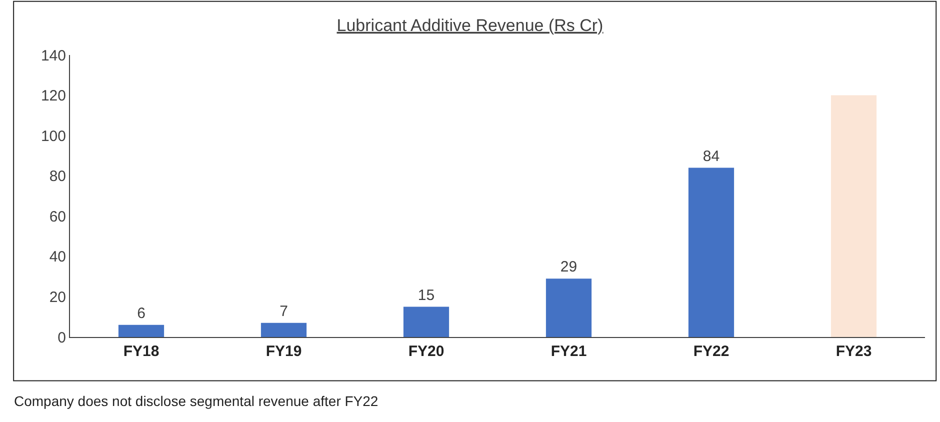 Image resolution: width=940 pixels, height=422 pixels. I want to click on y-tick-label: 100, so click(53, 136).